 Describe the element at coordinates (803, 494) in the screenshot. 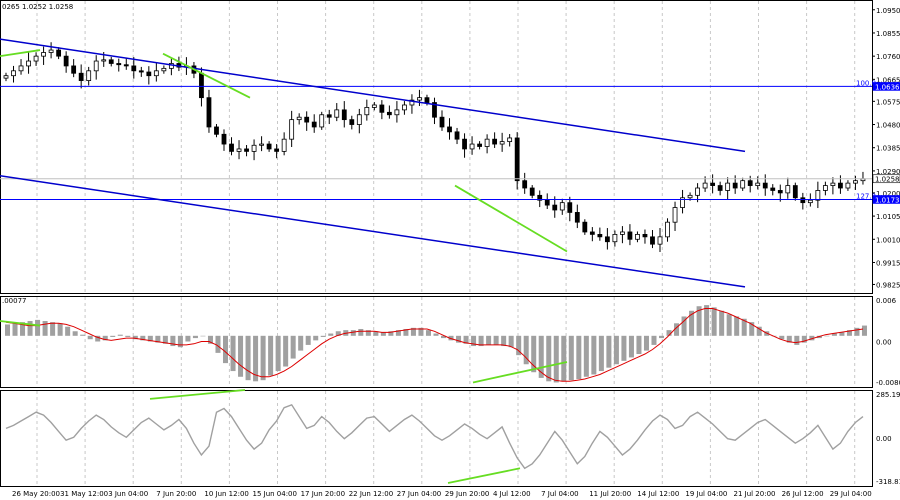

I see `x-tick-label: 26 Jul 12:00` at that location.